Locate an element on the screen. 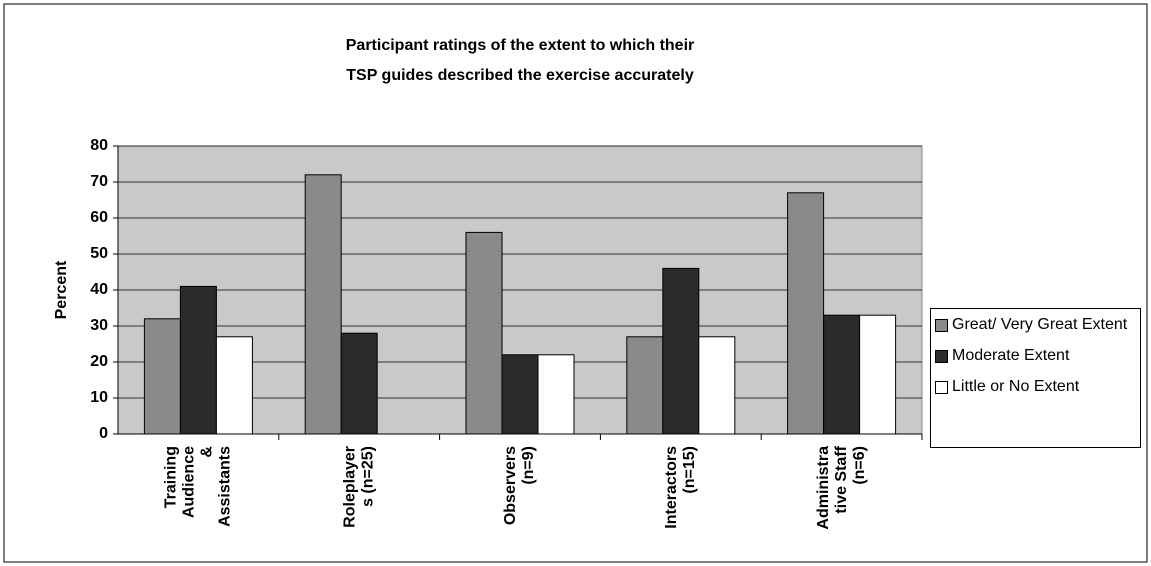  x-tick-label: tive Staff is located at coordinates (841, 479).